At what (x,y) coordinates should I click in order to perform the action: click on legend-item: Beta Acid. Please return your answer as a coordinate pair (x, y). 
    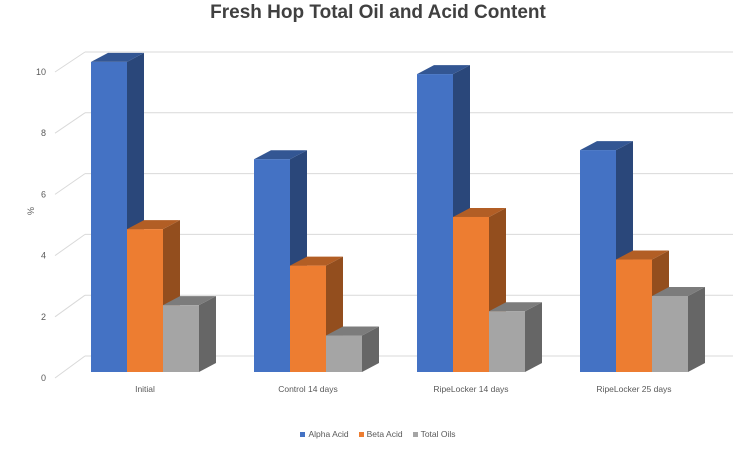
    Looking at the image, I should click on (380, 434).